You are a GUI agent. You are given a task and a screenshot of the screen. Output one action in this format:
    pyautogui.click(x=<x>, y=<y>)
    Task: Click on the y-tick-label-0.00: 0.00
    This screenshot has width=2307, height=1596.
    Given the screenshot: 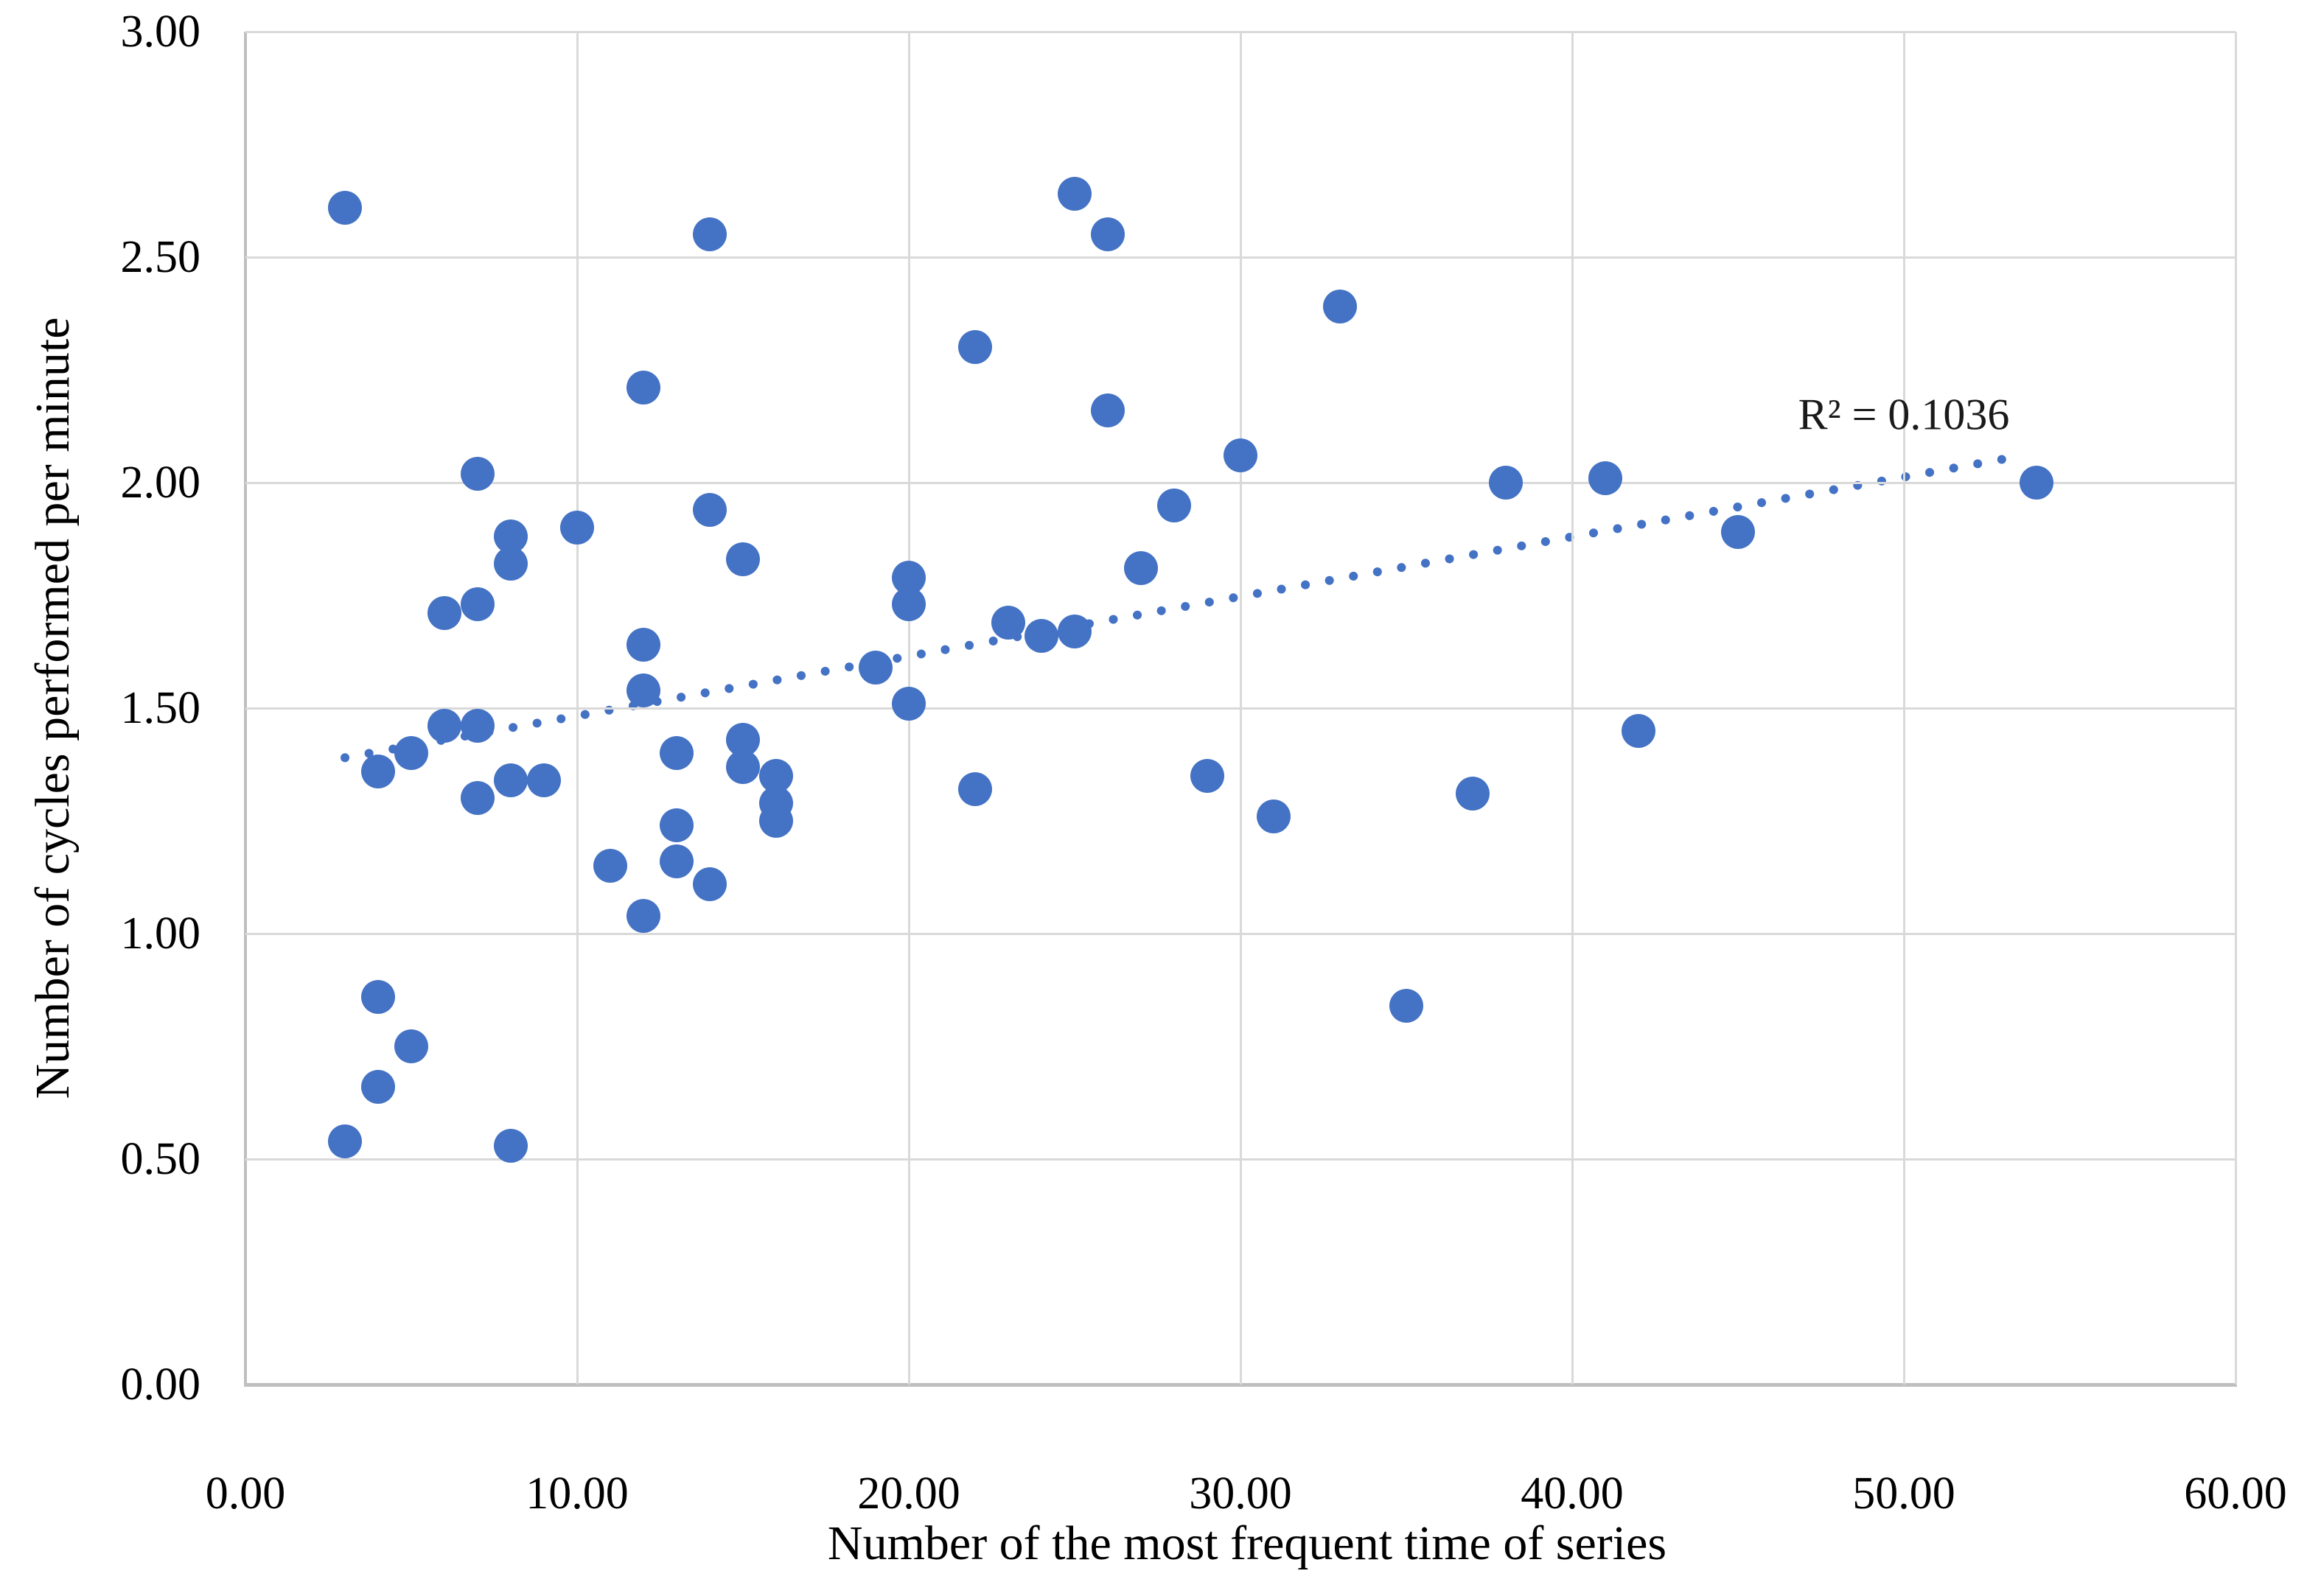 What is the action you would take?
    pyautogui.click(x=160, y=1384)
    